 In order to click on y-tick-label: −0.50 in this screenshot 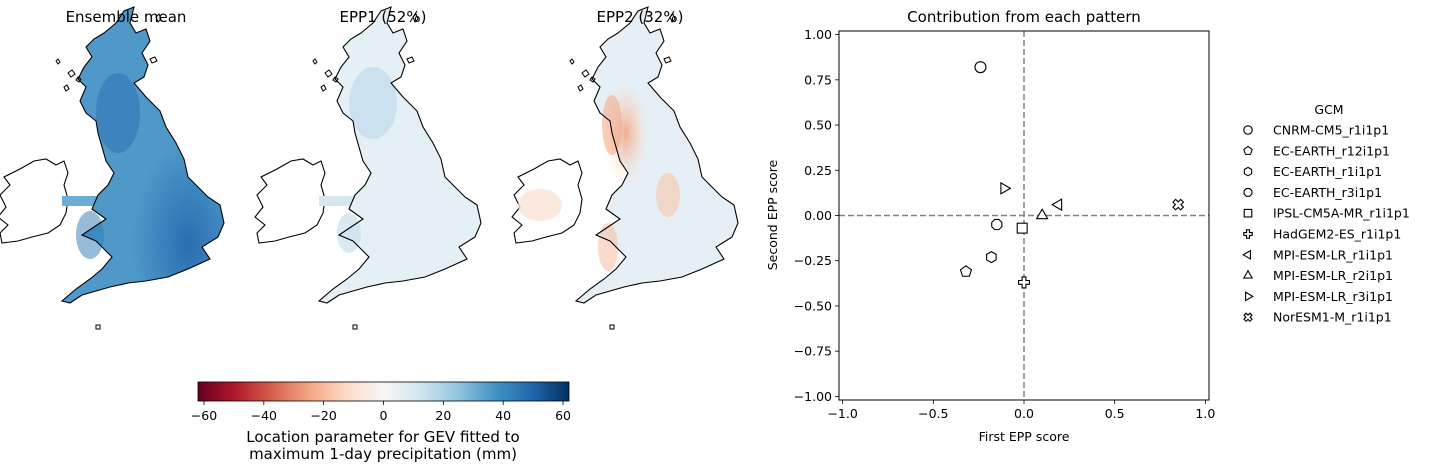, I will do `click(813, 305)`.